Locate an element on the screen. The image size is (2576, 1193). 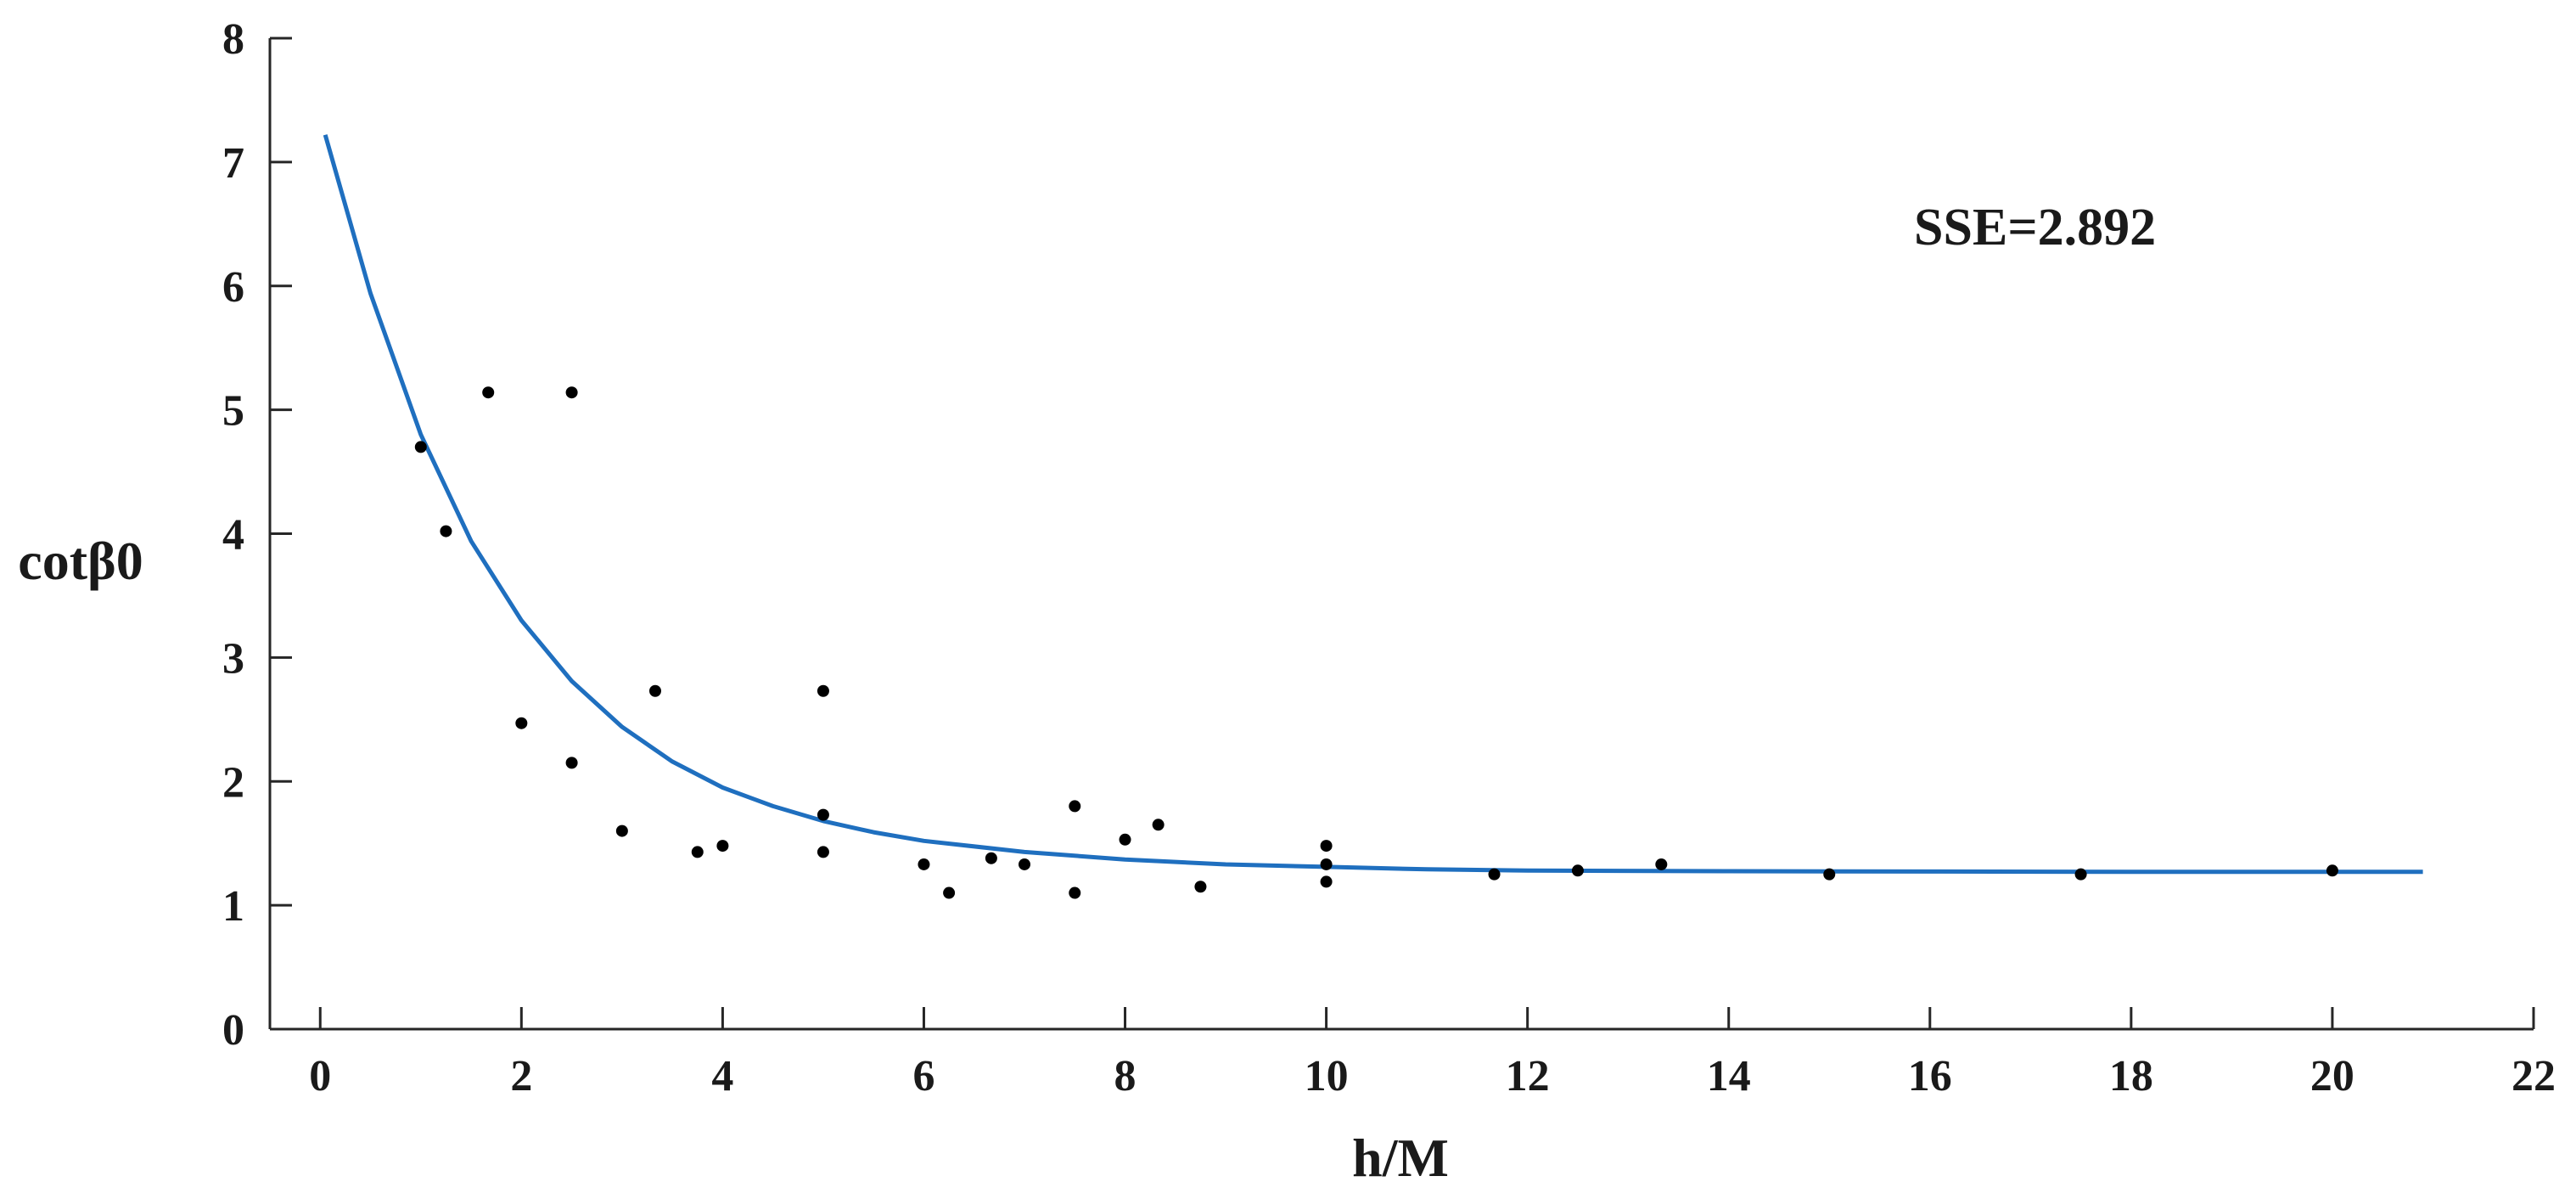
x-tick-label: 22 is located at coordinates (2533, 1076).